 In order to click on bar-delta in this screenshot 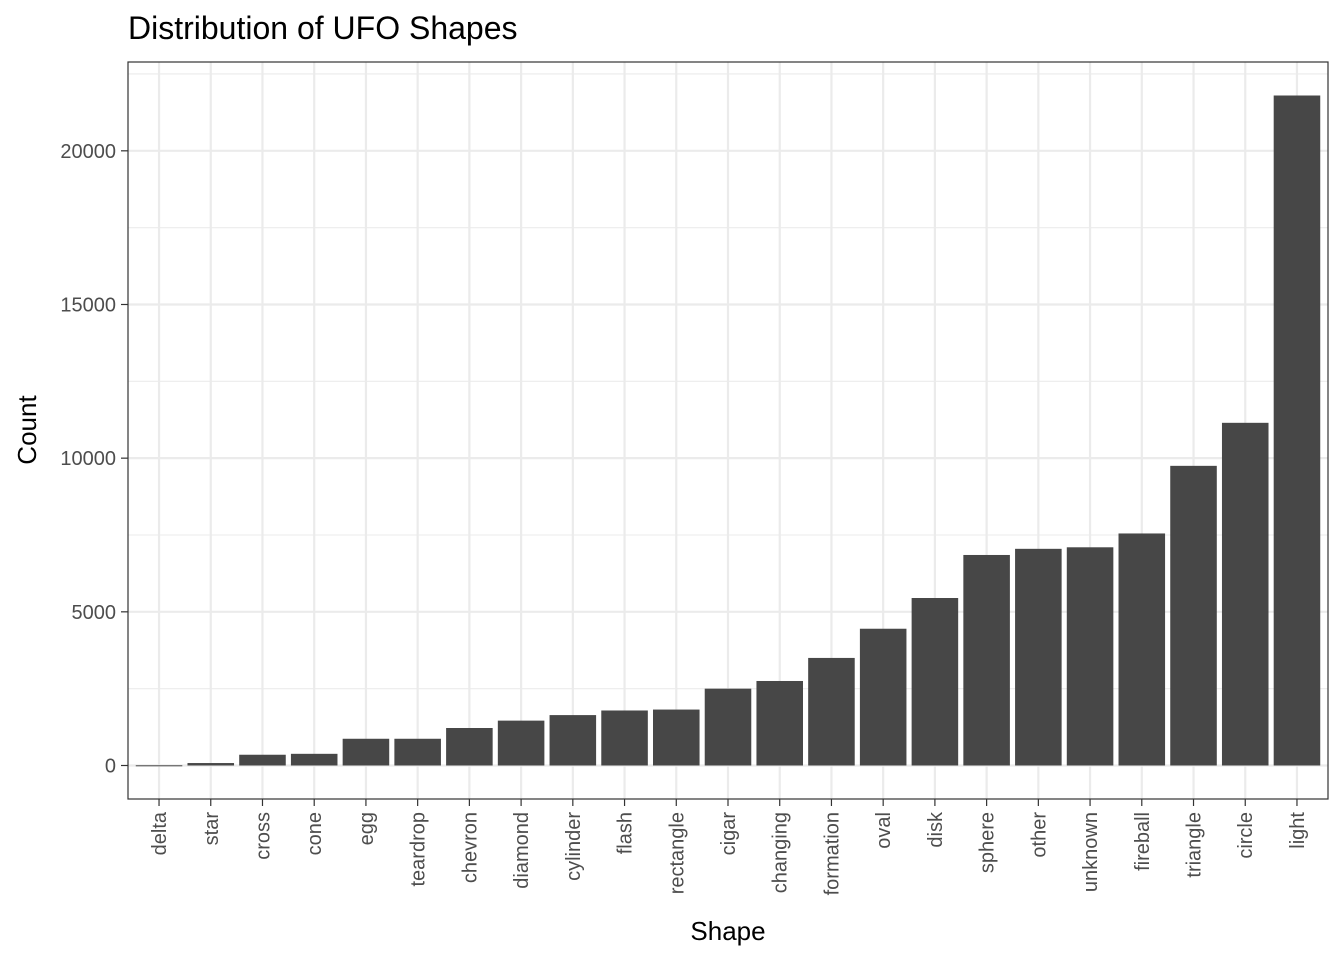, I will do `click(159, 766)`.